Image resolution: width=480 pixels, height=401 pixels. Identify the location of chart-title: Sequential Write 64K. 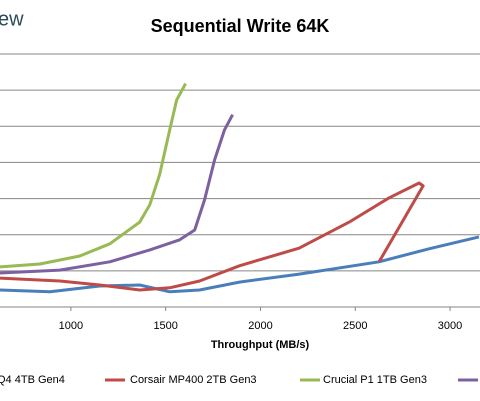
(240, 26).